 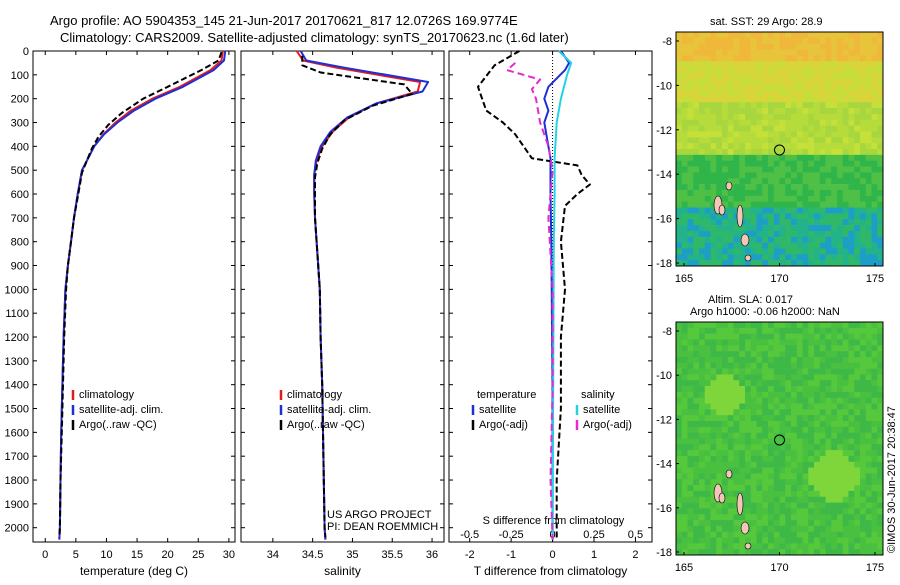 I want to click on top-tick-label: 0.25, so click(x=593, y=535).